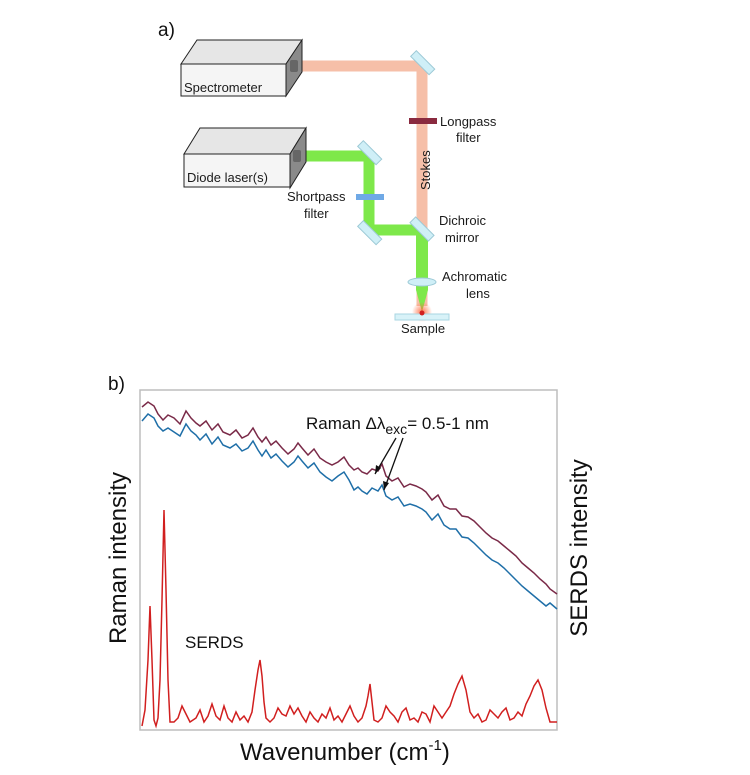  I want to click on spectrometer-front, so click(233, 80).